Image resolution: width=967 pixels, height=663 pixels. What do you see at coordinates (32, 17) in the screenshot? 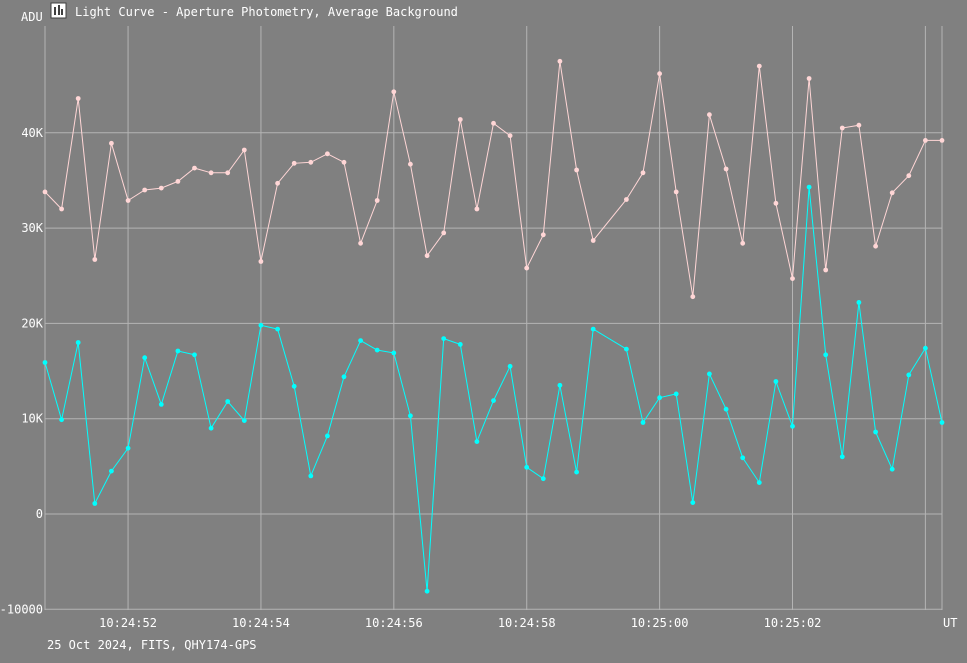
I see `y-axis-label: ADU` at bounding box center [32, 17].